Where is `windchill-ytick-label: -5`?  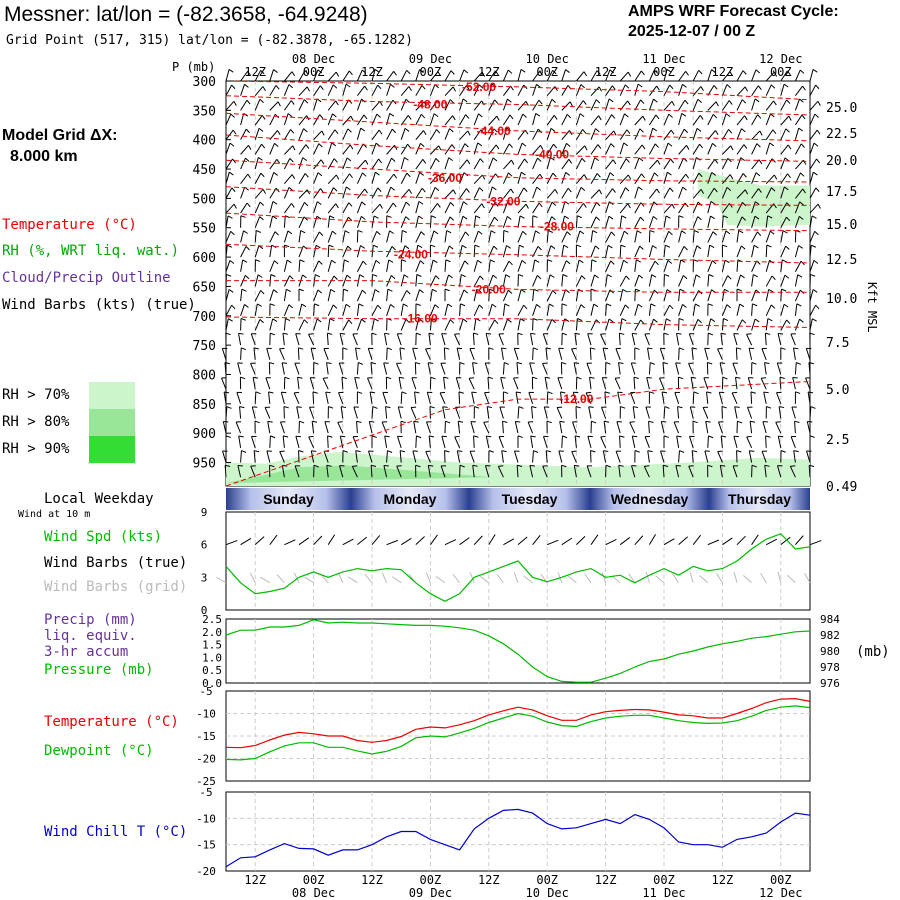 windchill-ytick-label: -5 is located at coordinates (205, 792).